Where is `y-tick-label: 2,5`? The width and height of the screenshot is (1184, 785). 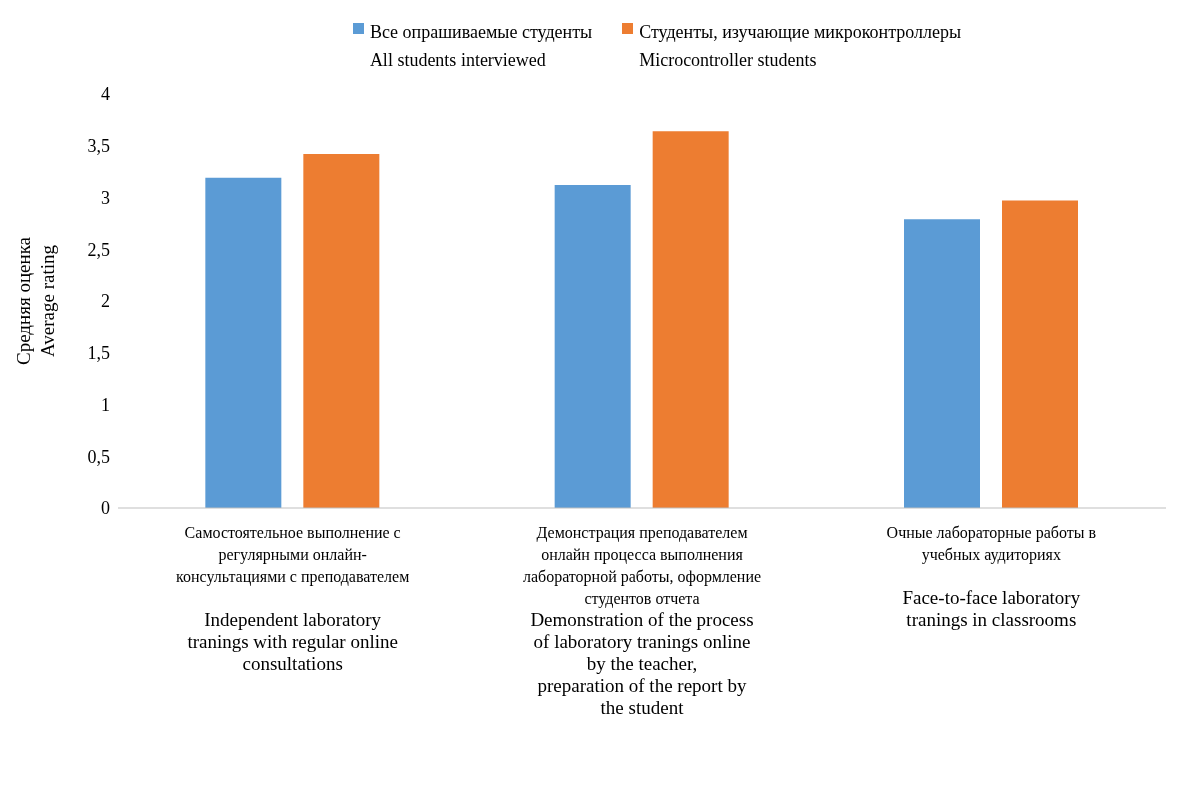 y-tick-label: 2,5 is located at coordinates (98, 249).